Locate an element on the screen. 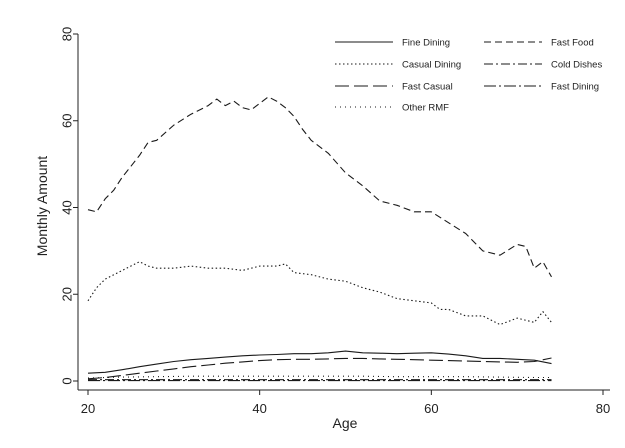  x-tick-label: 40 is located at coordinates (259, 408).